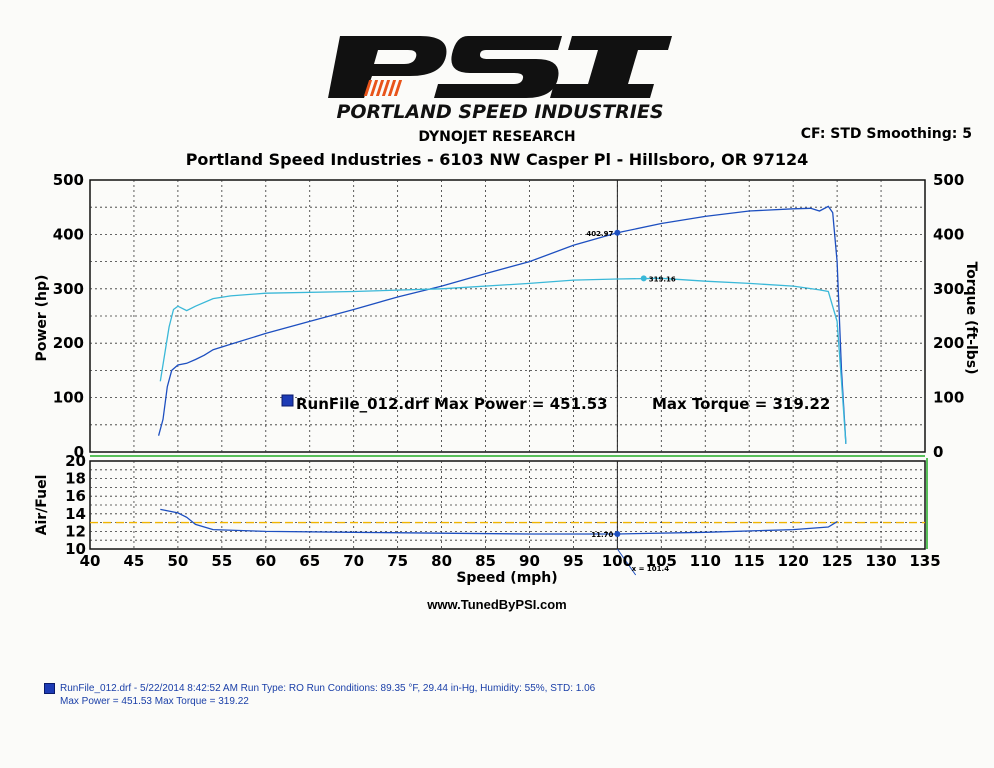  I want to click on logo-tagline: PORTLAND SPEED INDUSTRIES, so click(499, 112).